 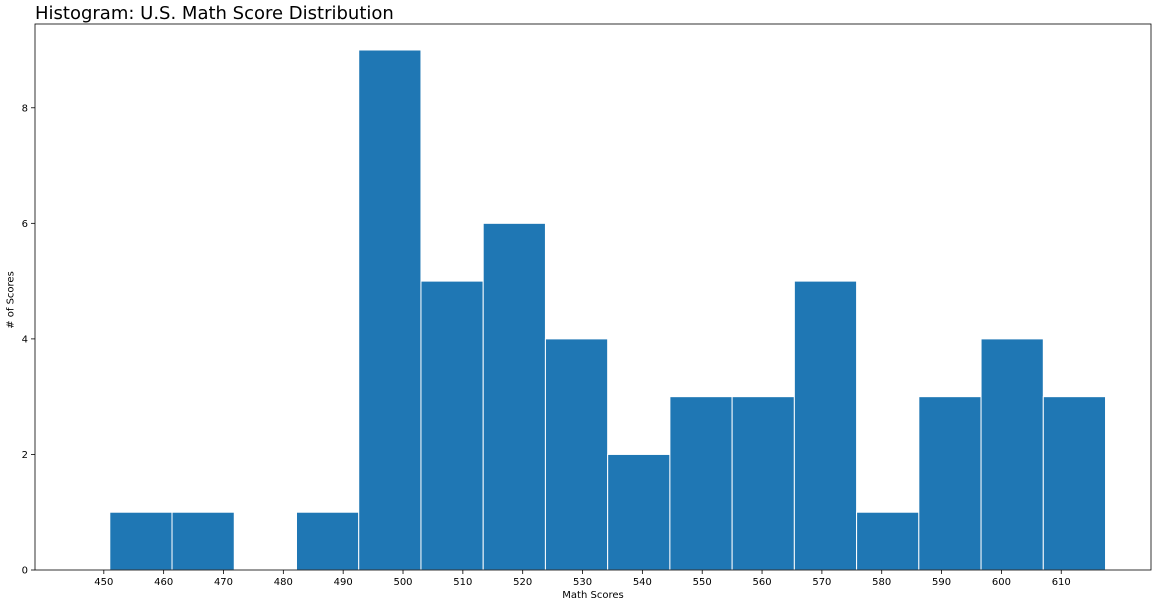 What do you see at coordinates (163, 582) in the screenshot?
I see `x-tick-label: 460` at bounding box center [163, 582].